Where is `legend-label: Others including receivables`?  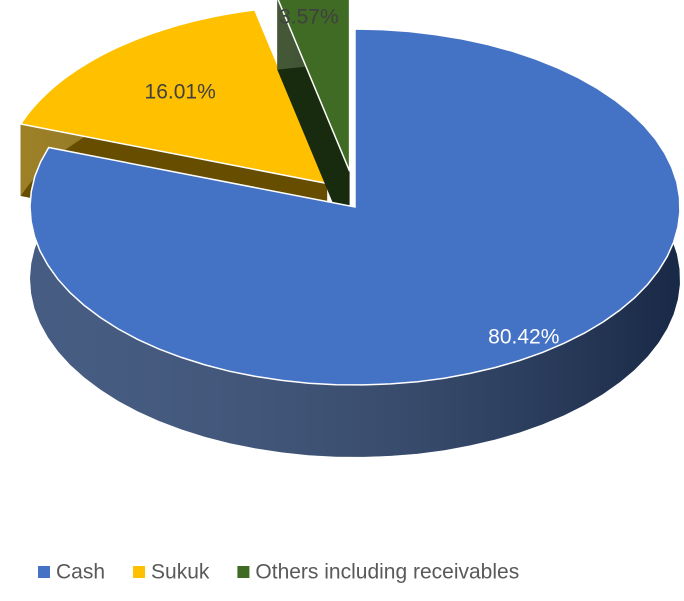 legend-label: Others including receivables is located at coordinates (387, 572).